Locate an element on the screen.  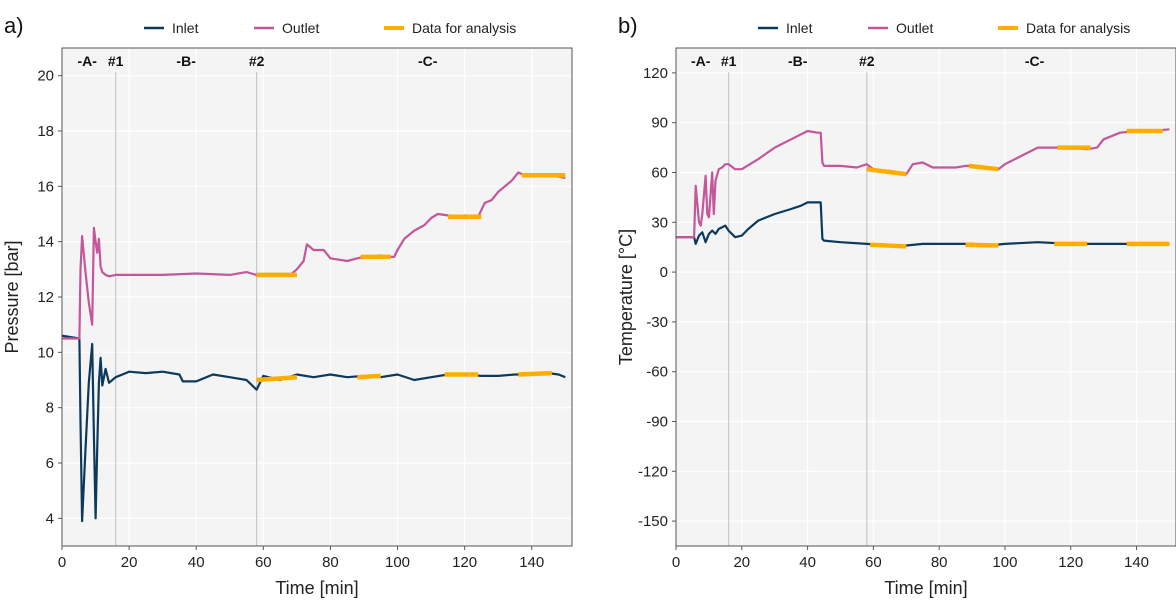
y-axis-label: Pressure [bar] is located at coordinates (12, 296).